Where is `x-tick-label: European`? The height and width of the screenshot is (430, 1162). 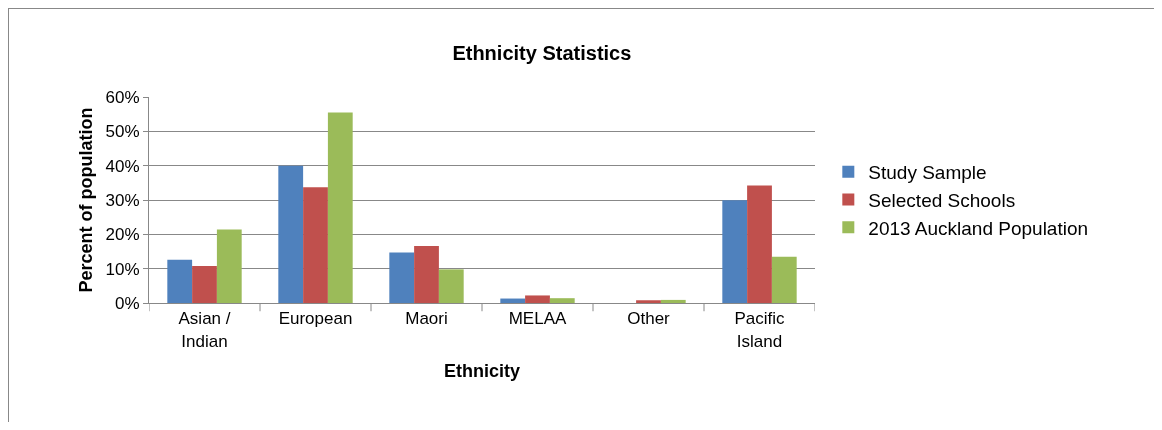 x-tick-label: European is located at coordinates (315, 319).